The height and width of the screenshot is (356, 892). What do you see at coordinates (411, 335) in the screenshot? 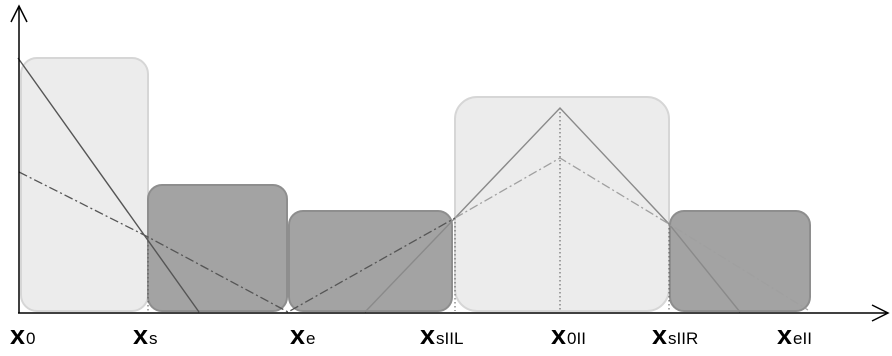
I see `x-axis-labels: x0 xs xe xsIIL x0II xsIIR xeII` at bounding box center [411, 335].